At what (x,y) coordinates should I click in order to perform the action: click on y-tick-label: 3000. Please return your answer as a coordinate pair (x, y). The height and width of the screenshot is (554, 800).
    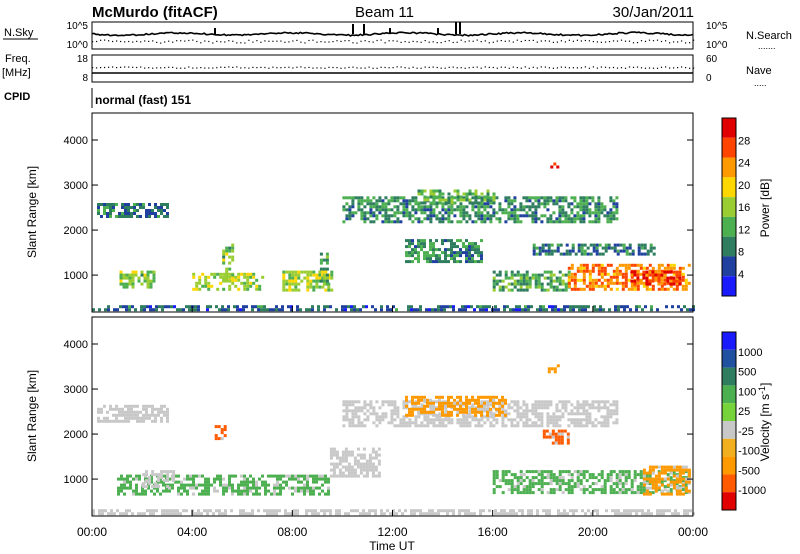
    Looking at the image, I should click on (76, 390).